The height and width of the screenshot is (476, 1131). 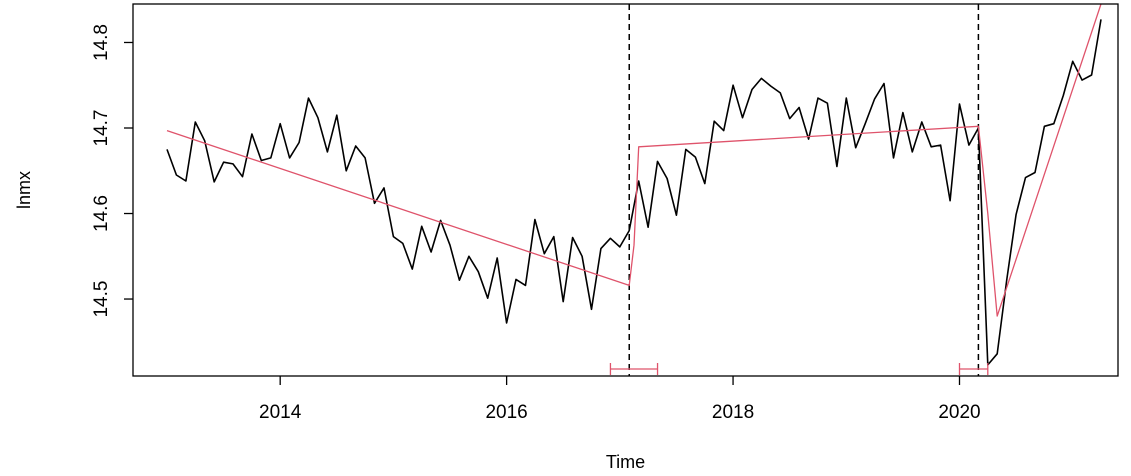 What do you see at coordinates (506, 412) in the screenshot?
I see `x-tick-label: 2016` at bounding box center [506, 412].